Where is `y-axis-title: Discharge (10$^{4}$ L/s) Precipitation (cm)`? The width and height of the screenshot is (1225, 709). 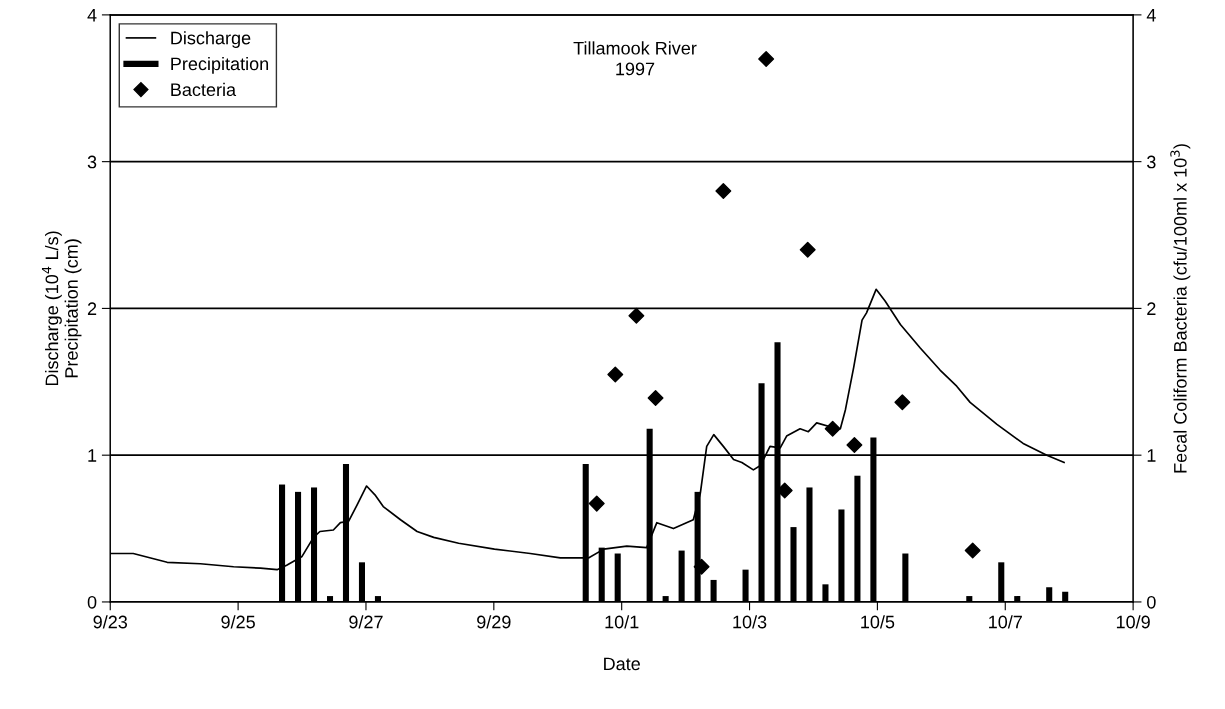
y-axis-title: Discharge (10$^{4}$ L/s) Precipitation (cm) is located at coordinates (61, 308).